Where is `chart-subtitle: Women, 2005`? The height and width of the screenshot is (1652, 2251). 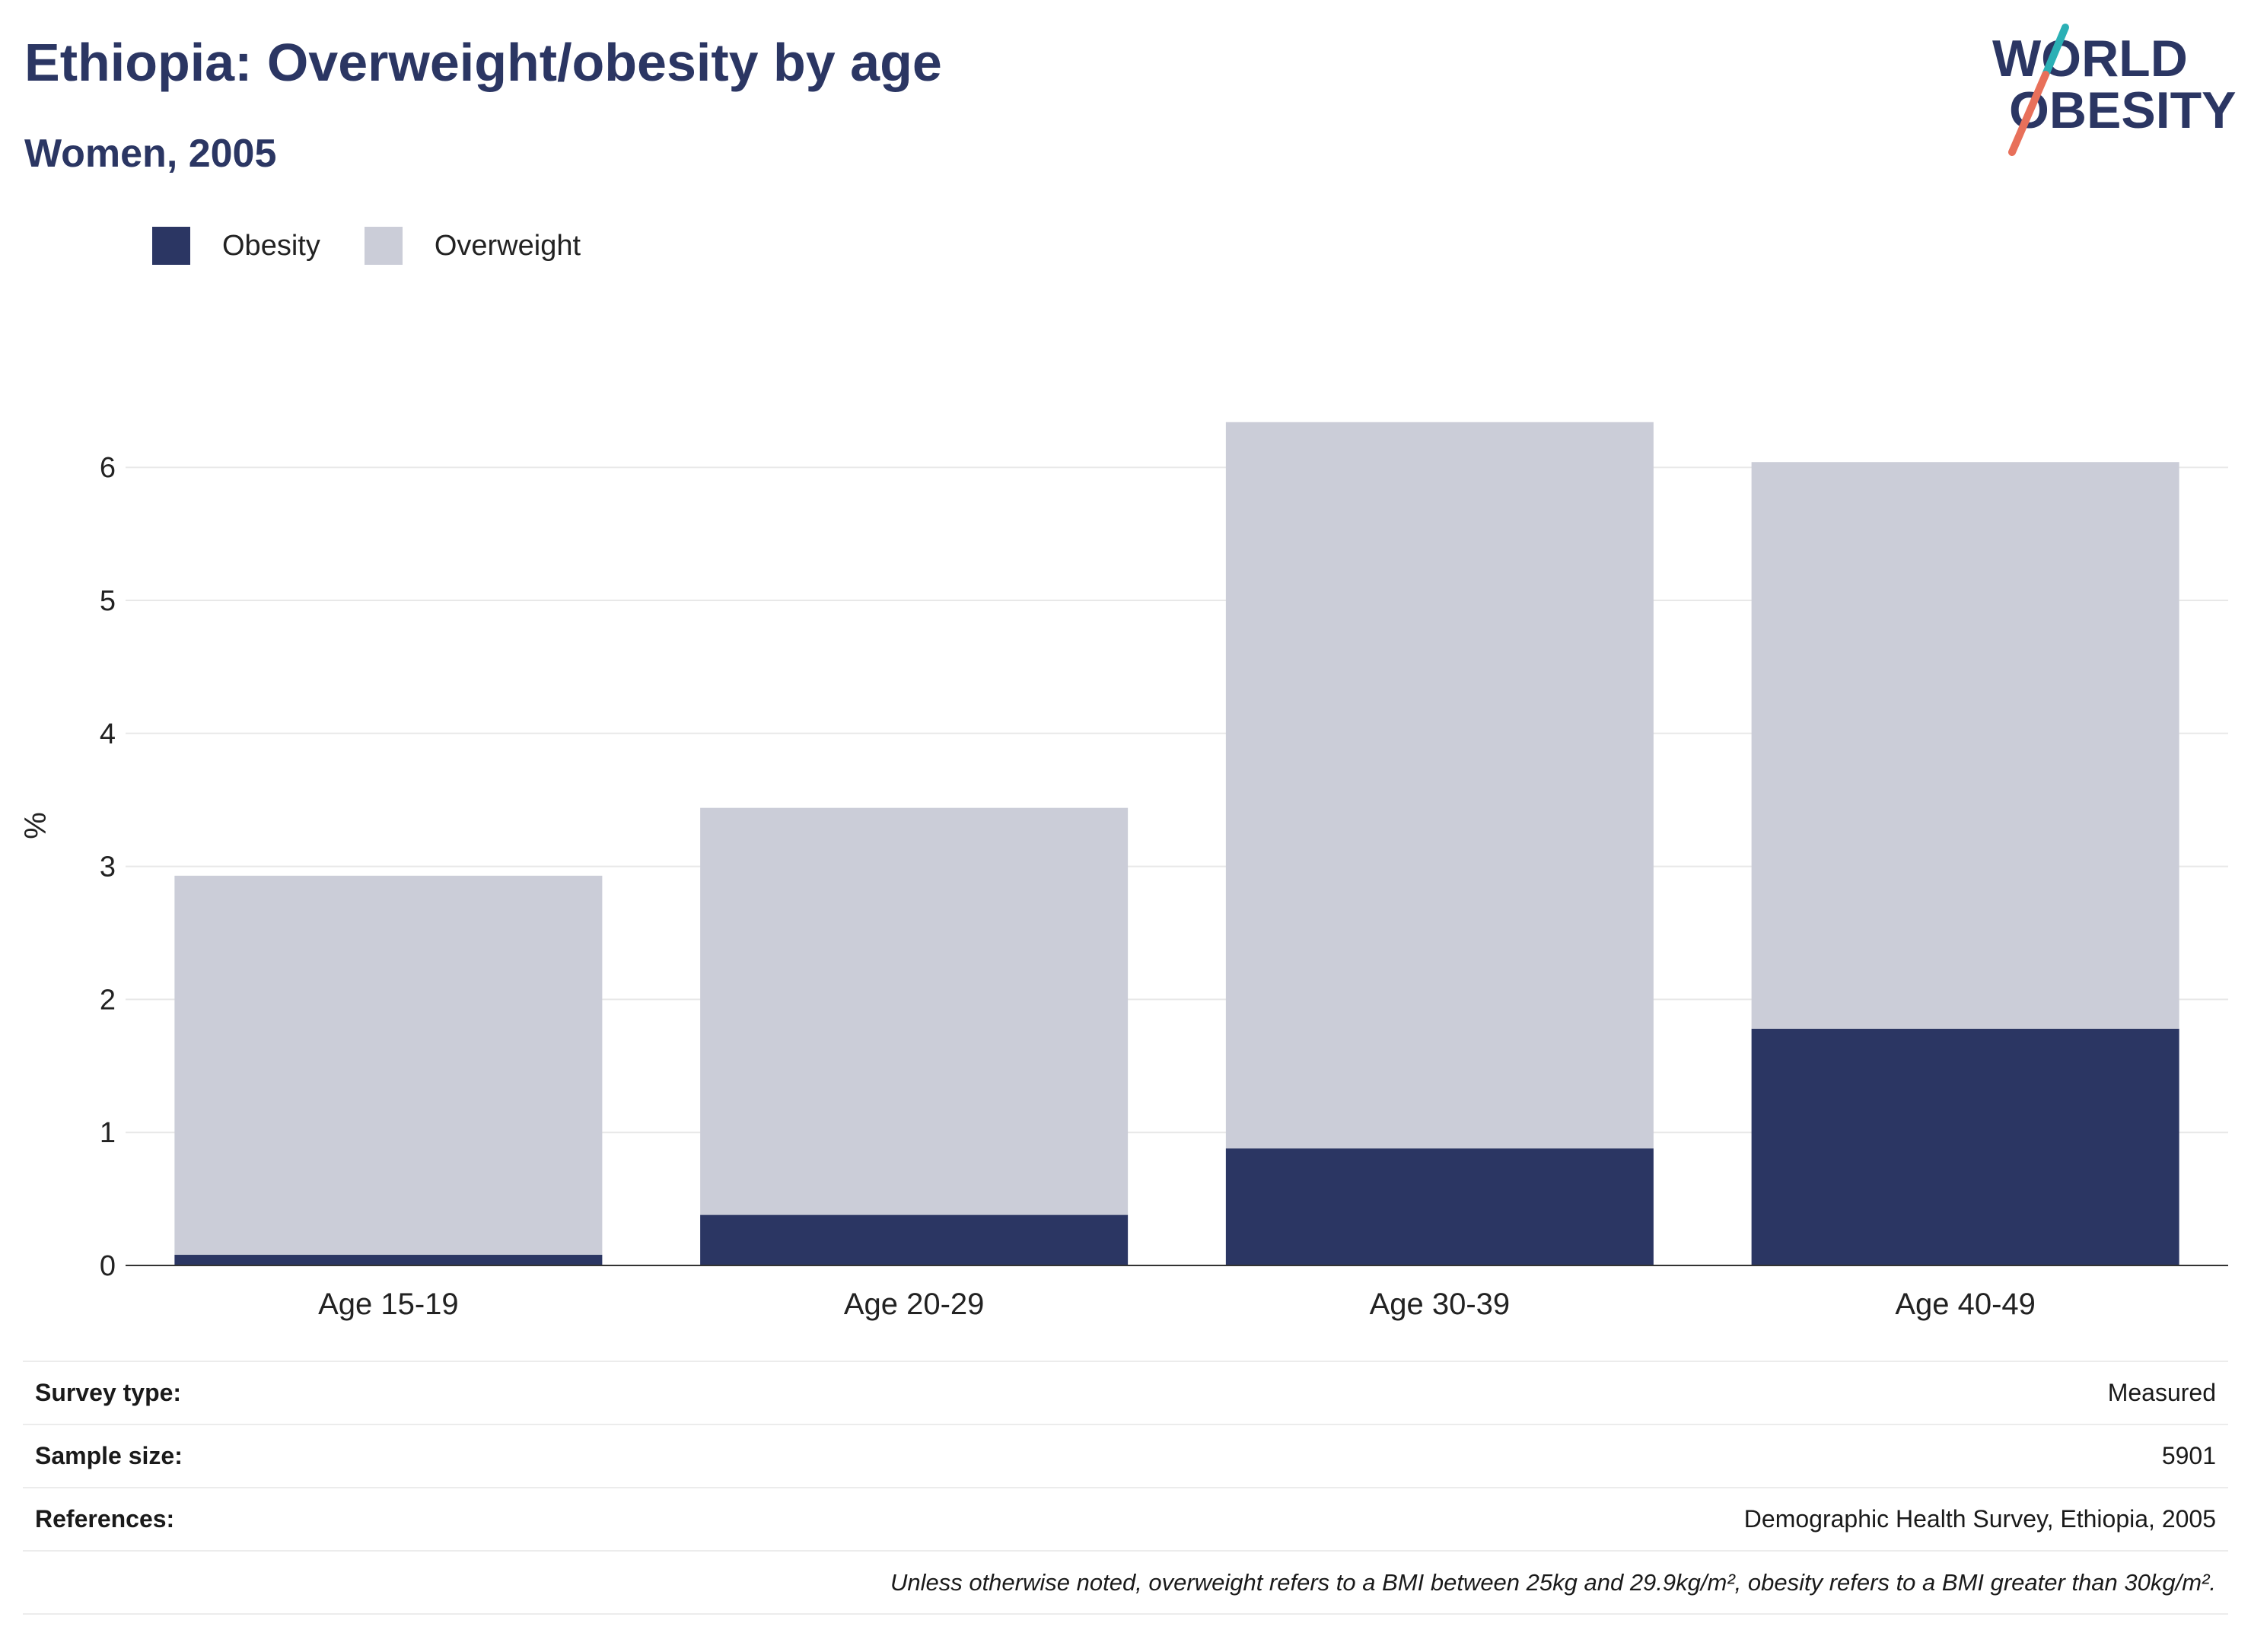
chart-subtitle: Women, 2005 is located at coordinates (150, 154).